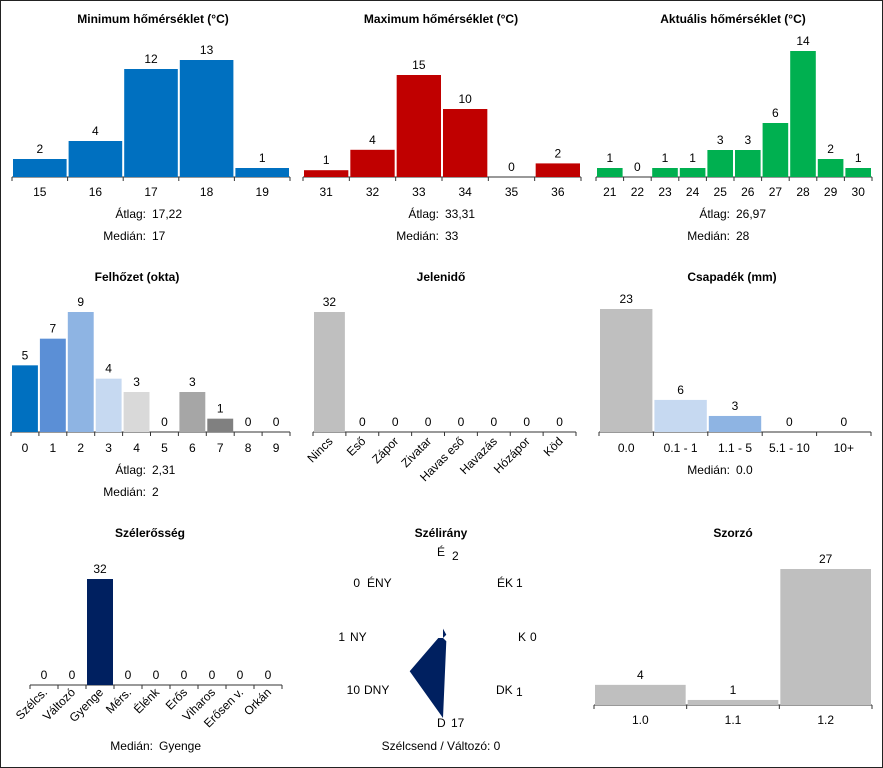 This screenshot has height=768, width=883. Describe the element at coordinates (164, 470) in the screenshot. I see `stat-value: 2,31` at that location.